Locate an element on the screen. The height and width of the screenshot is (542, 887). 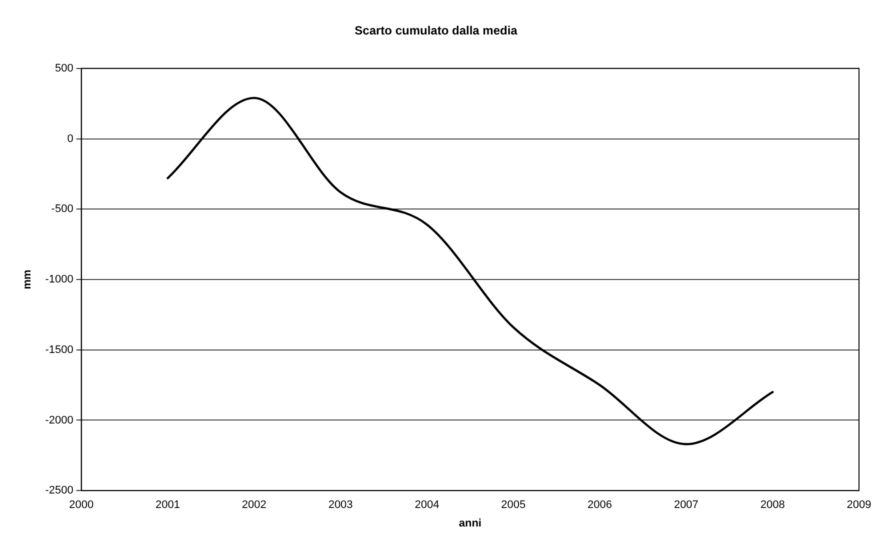
y-tick-label: -1500 is located at coordinates (59, 350).